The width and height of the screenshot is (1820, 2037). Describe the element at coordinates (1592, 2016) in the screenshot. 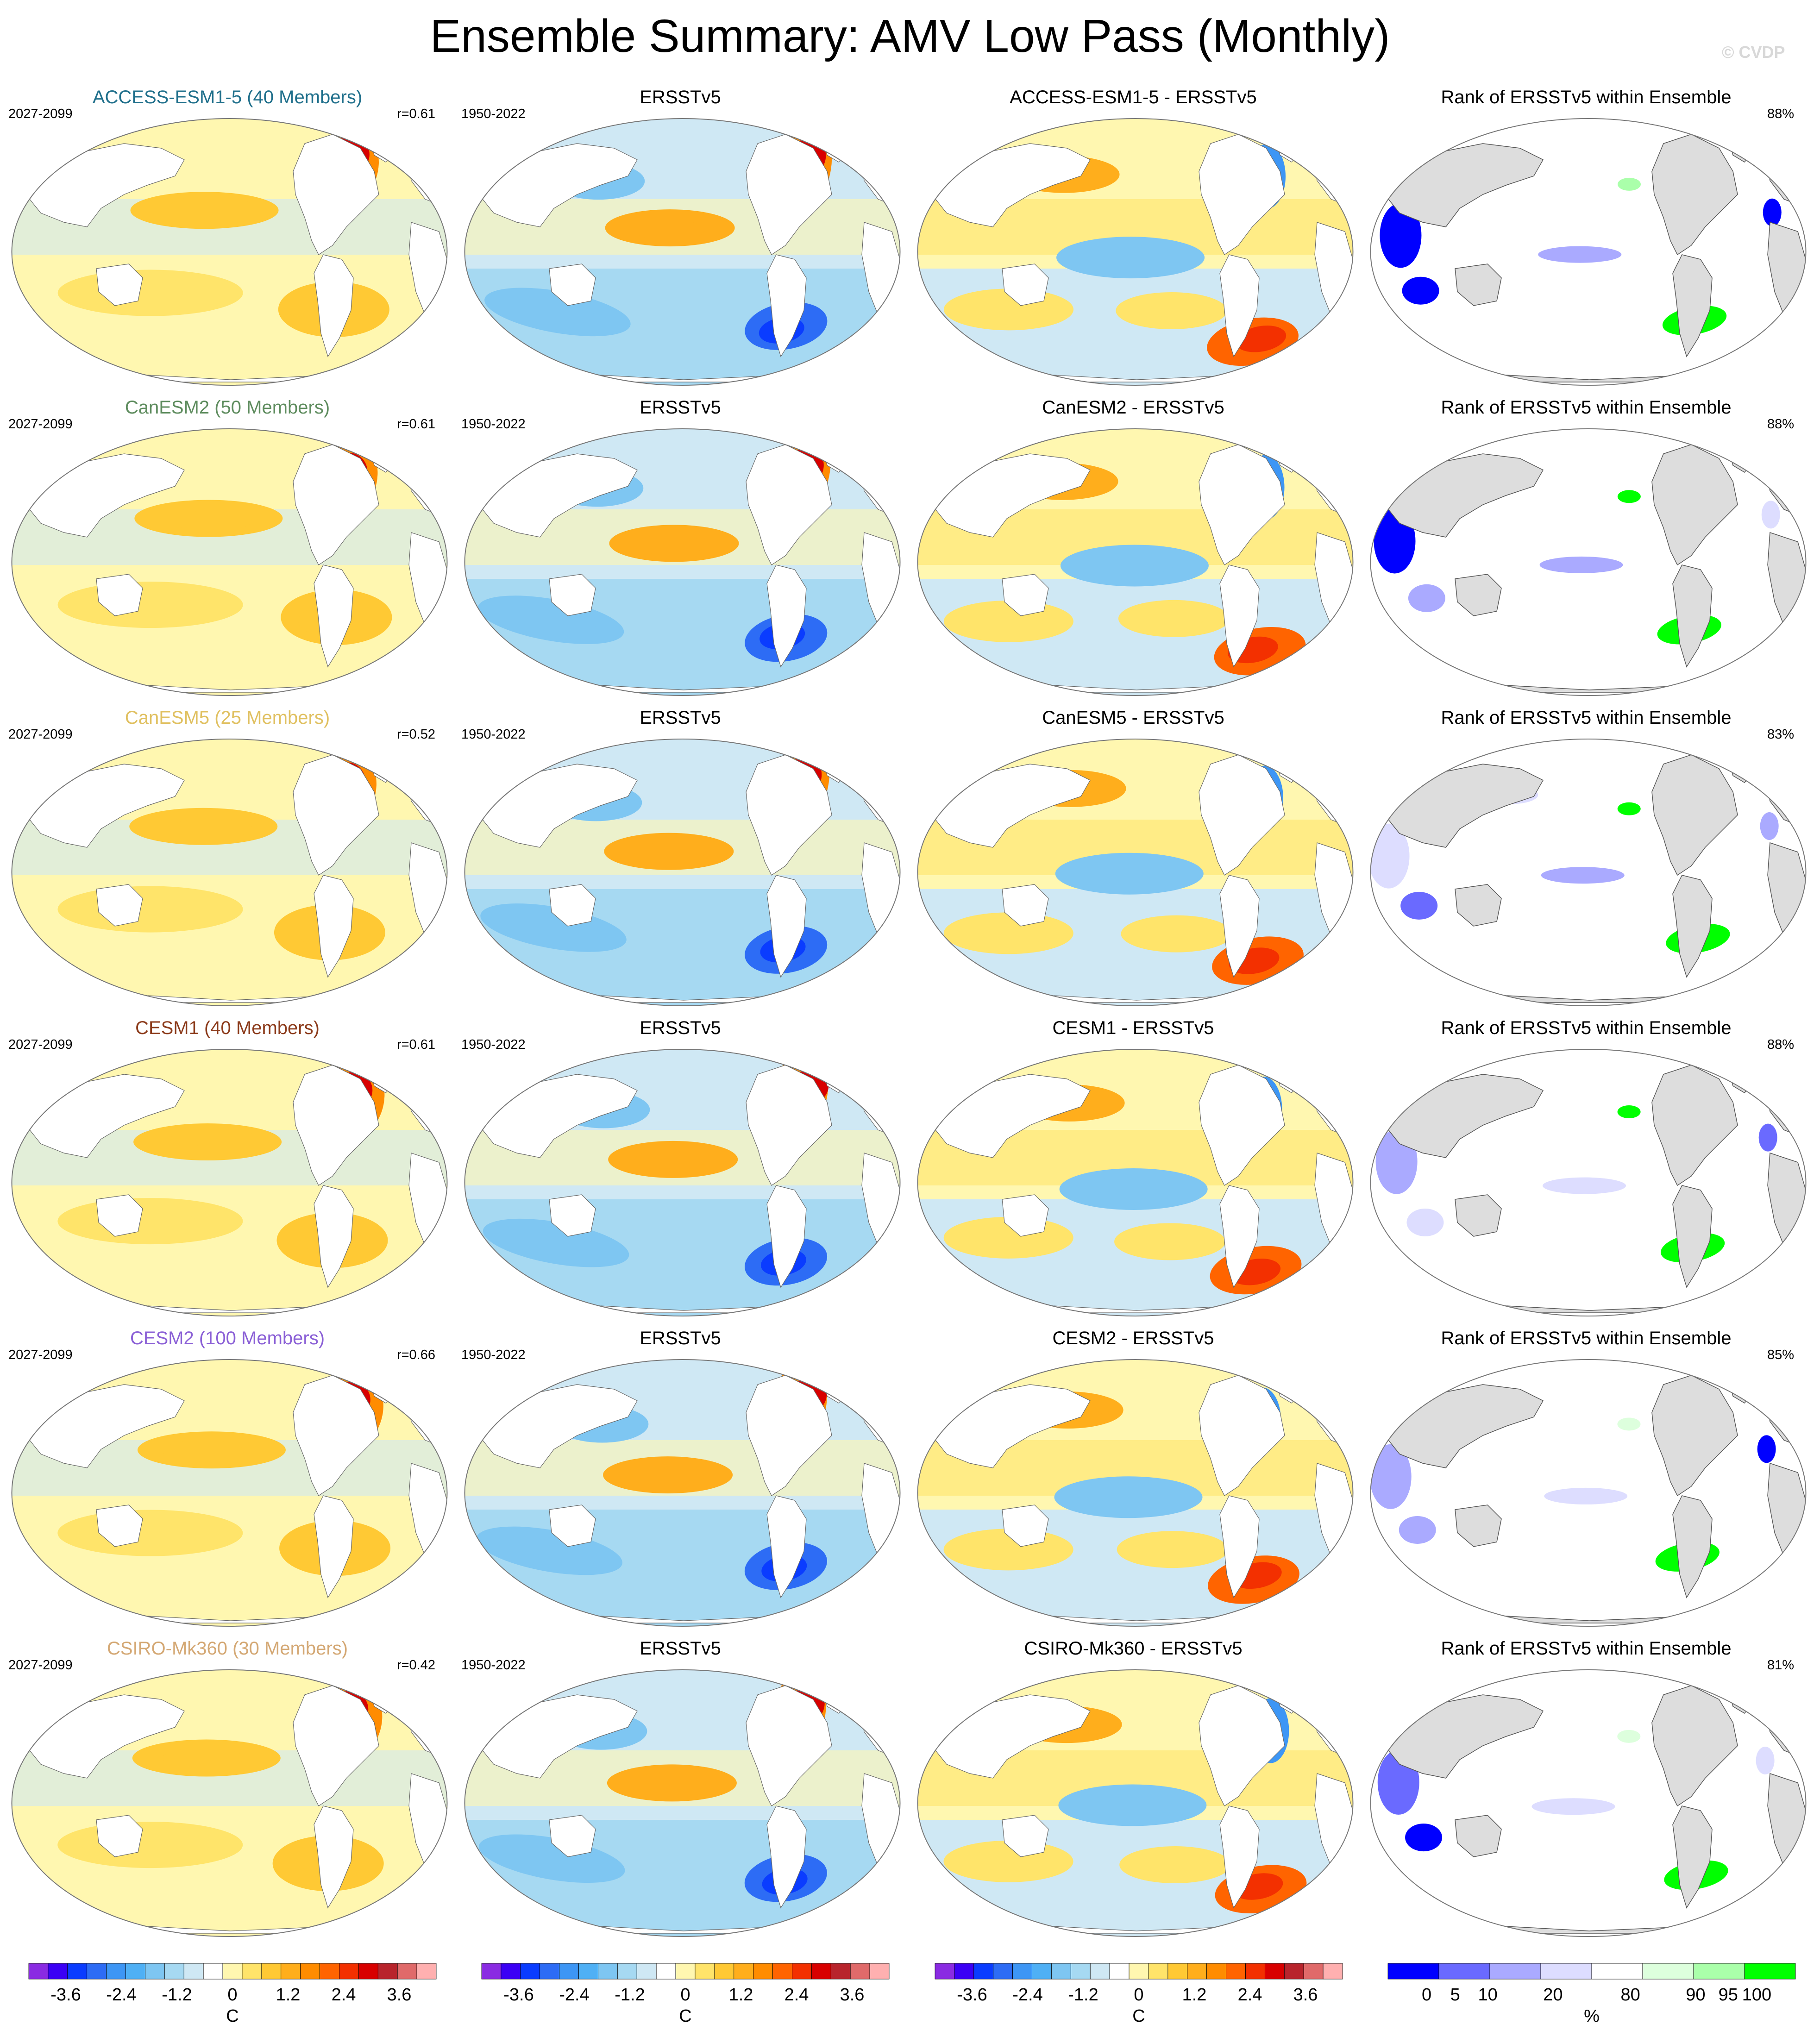

I see `colorbar-unit-label: %` at that location.